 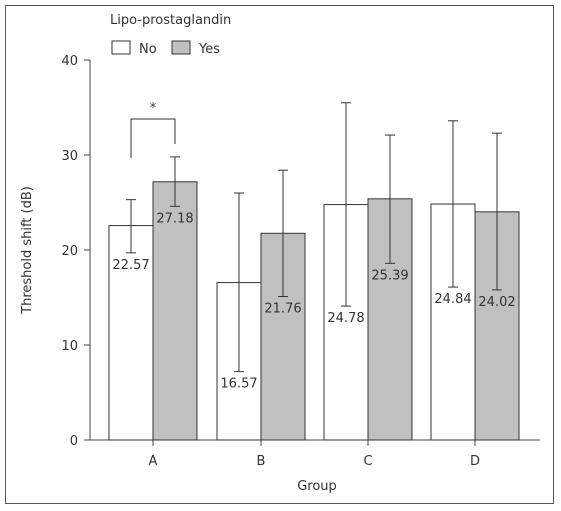 What do you see at coordinates (153, 138) in the screenshot?
I see `significance-bracket` at bounding box center [153, 138].